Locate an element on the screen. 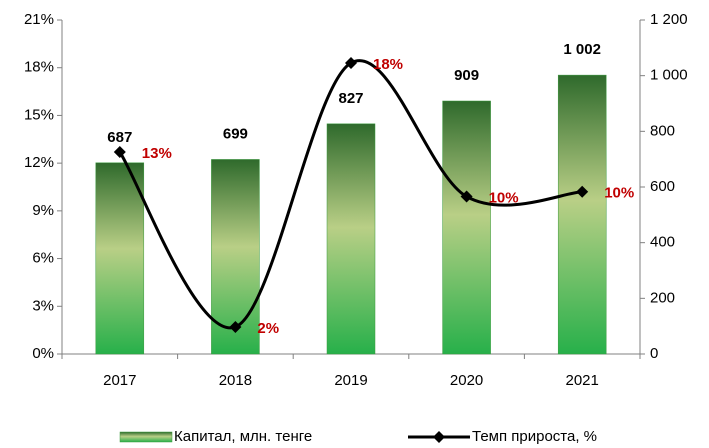  x-tick-label: 2021 is located at coordinates (582, 380).